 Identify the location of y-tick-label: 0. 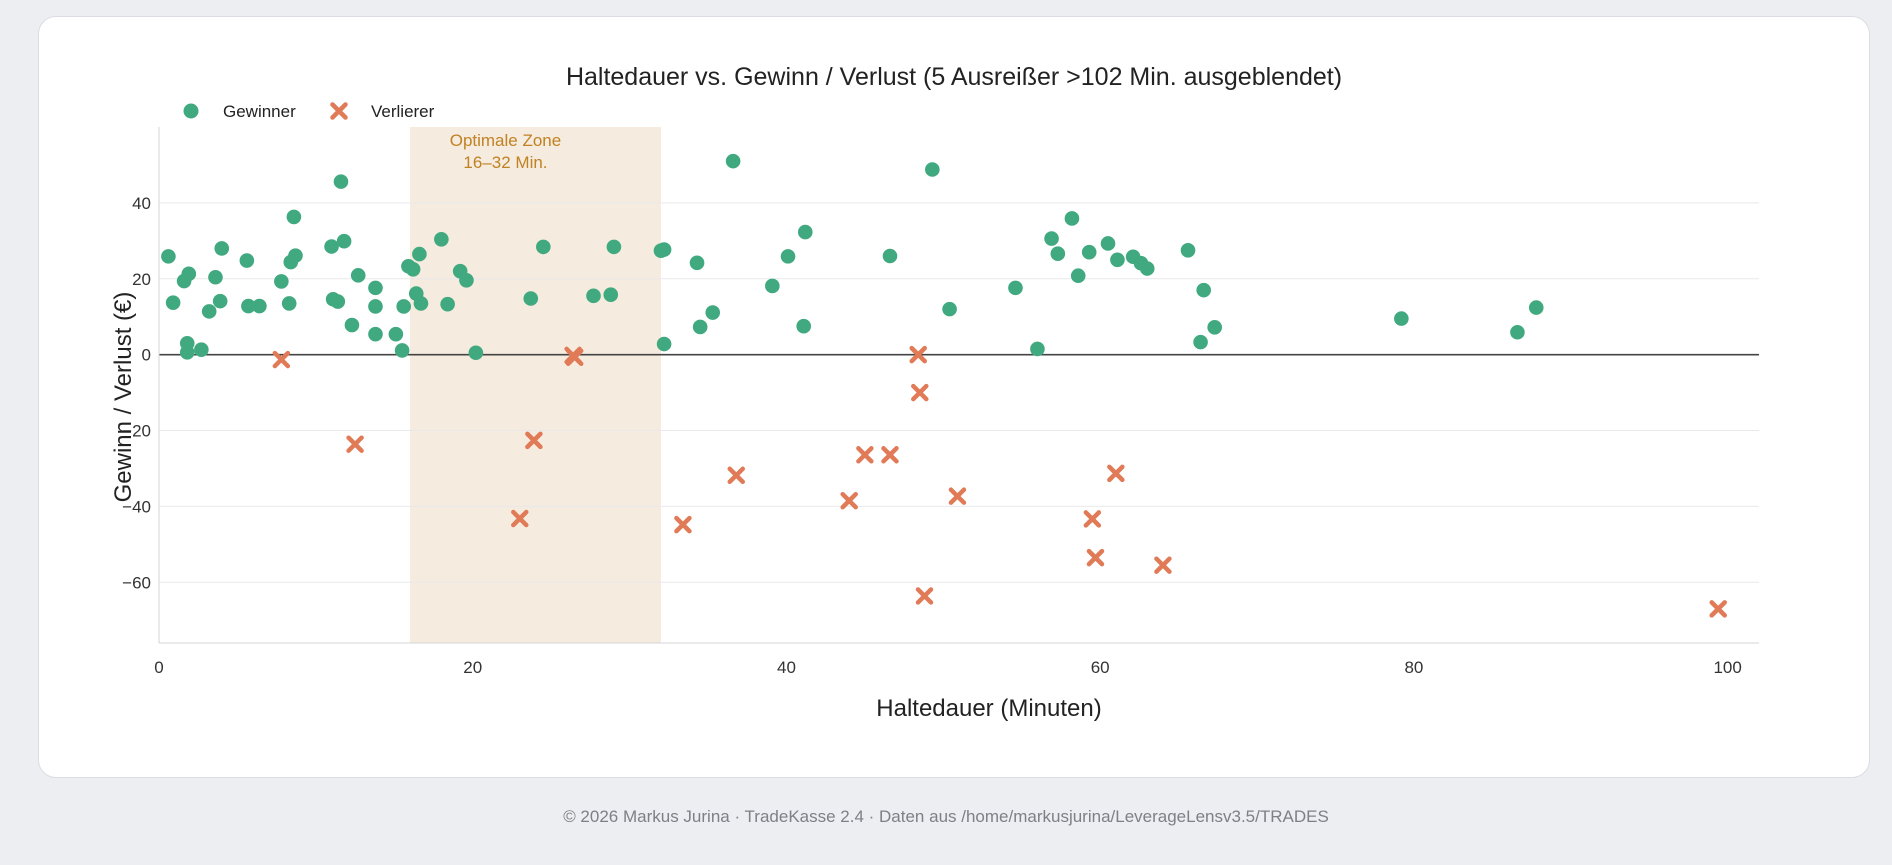
(146, 355).